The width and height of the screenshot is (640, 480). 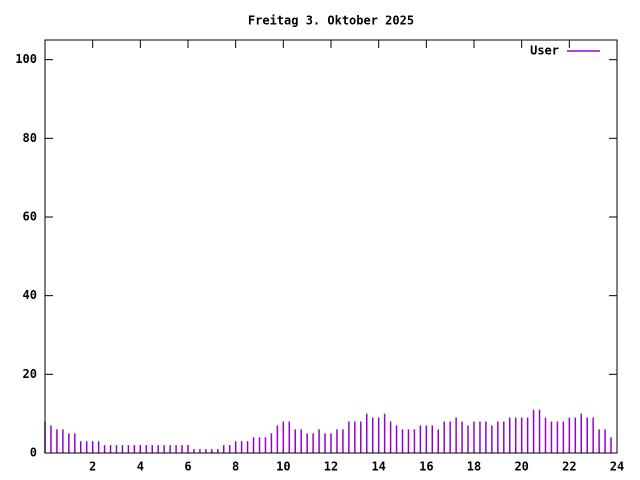 I want to click on x-tick-label: 18, so click(x=474, y=467).